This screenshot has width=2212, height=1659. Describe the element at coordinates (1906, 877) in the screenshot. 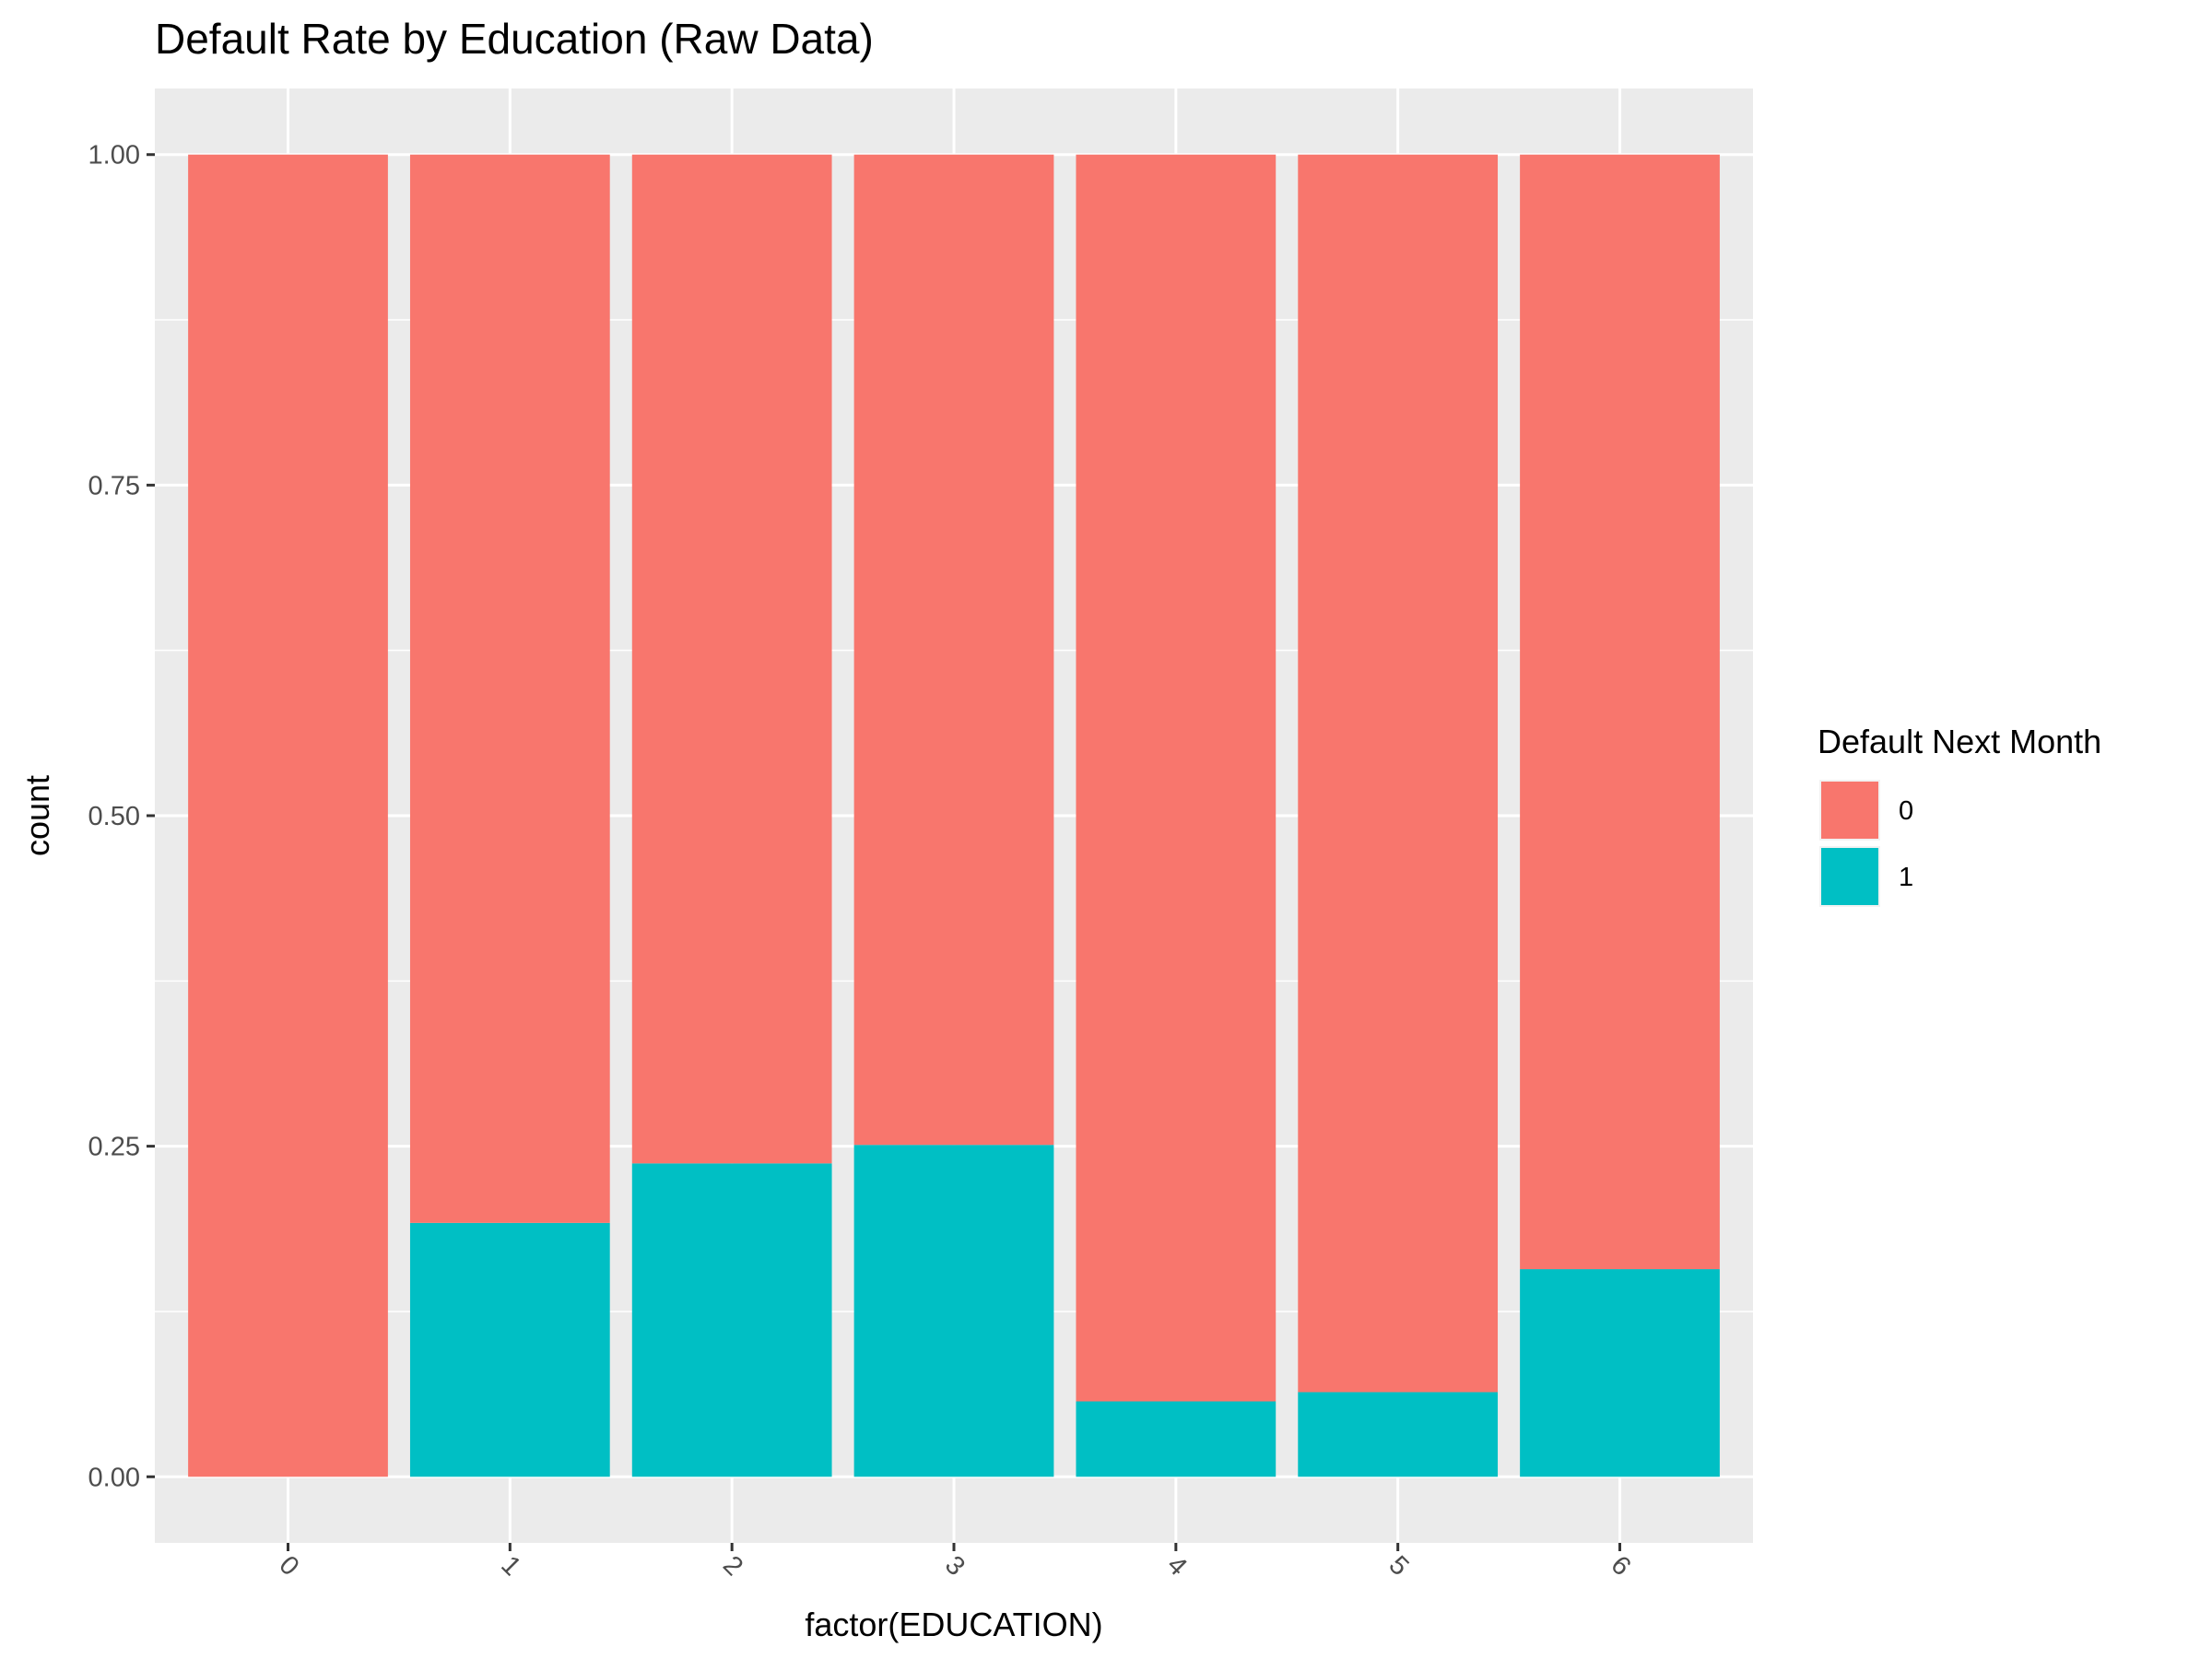

I see `legend-label: 1` at that location.